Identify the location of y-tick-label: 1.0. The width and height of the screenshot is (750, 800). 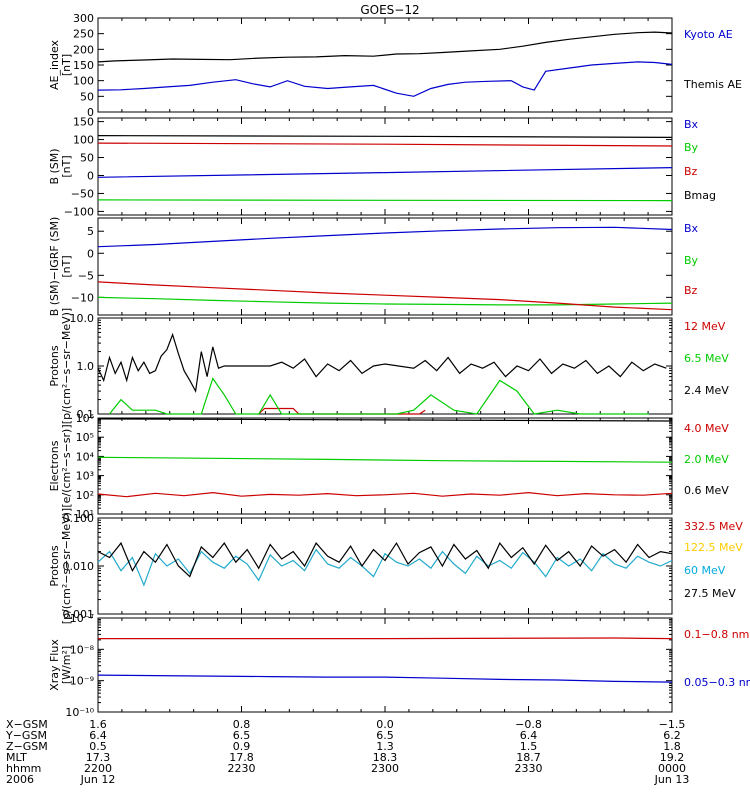
(86, 366).